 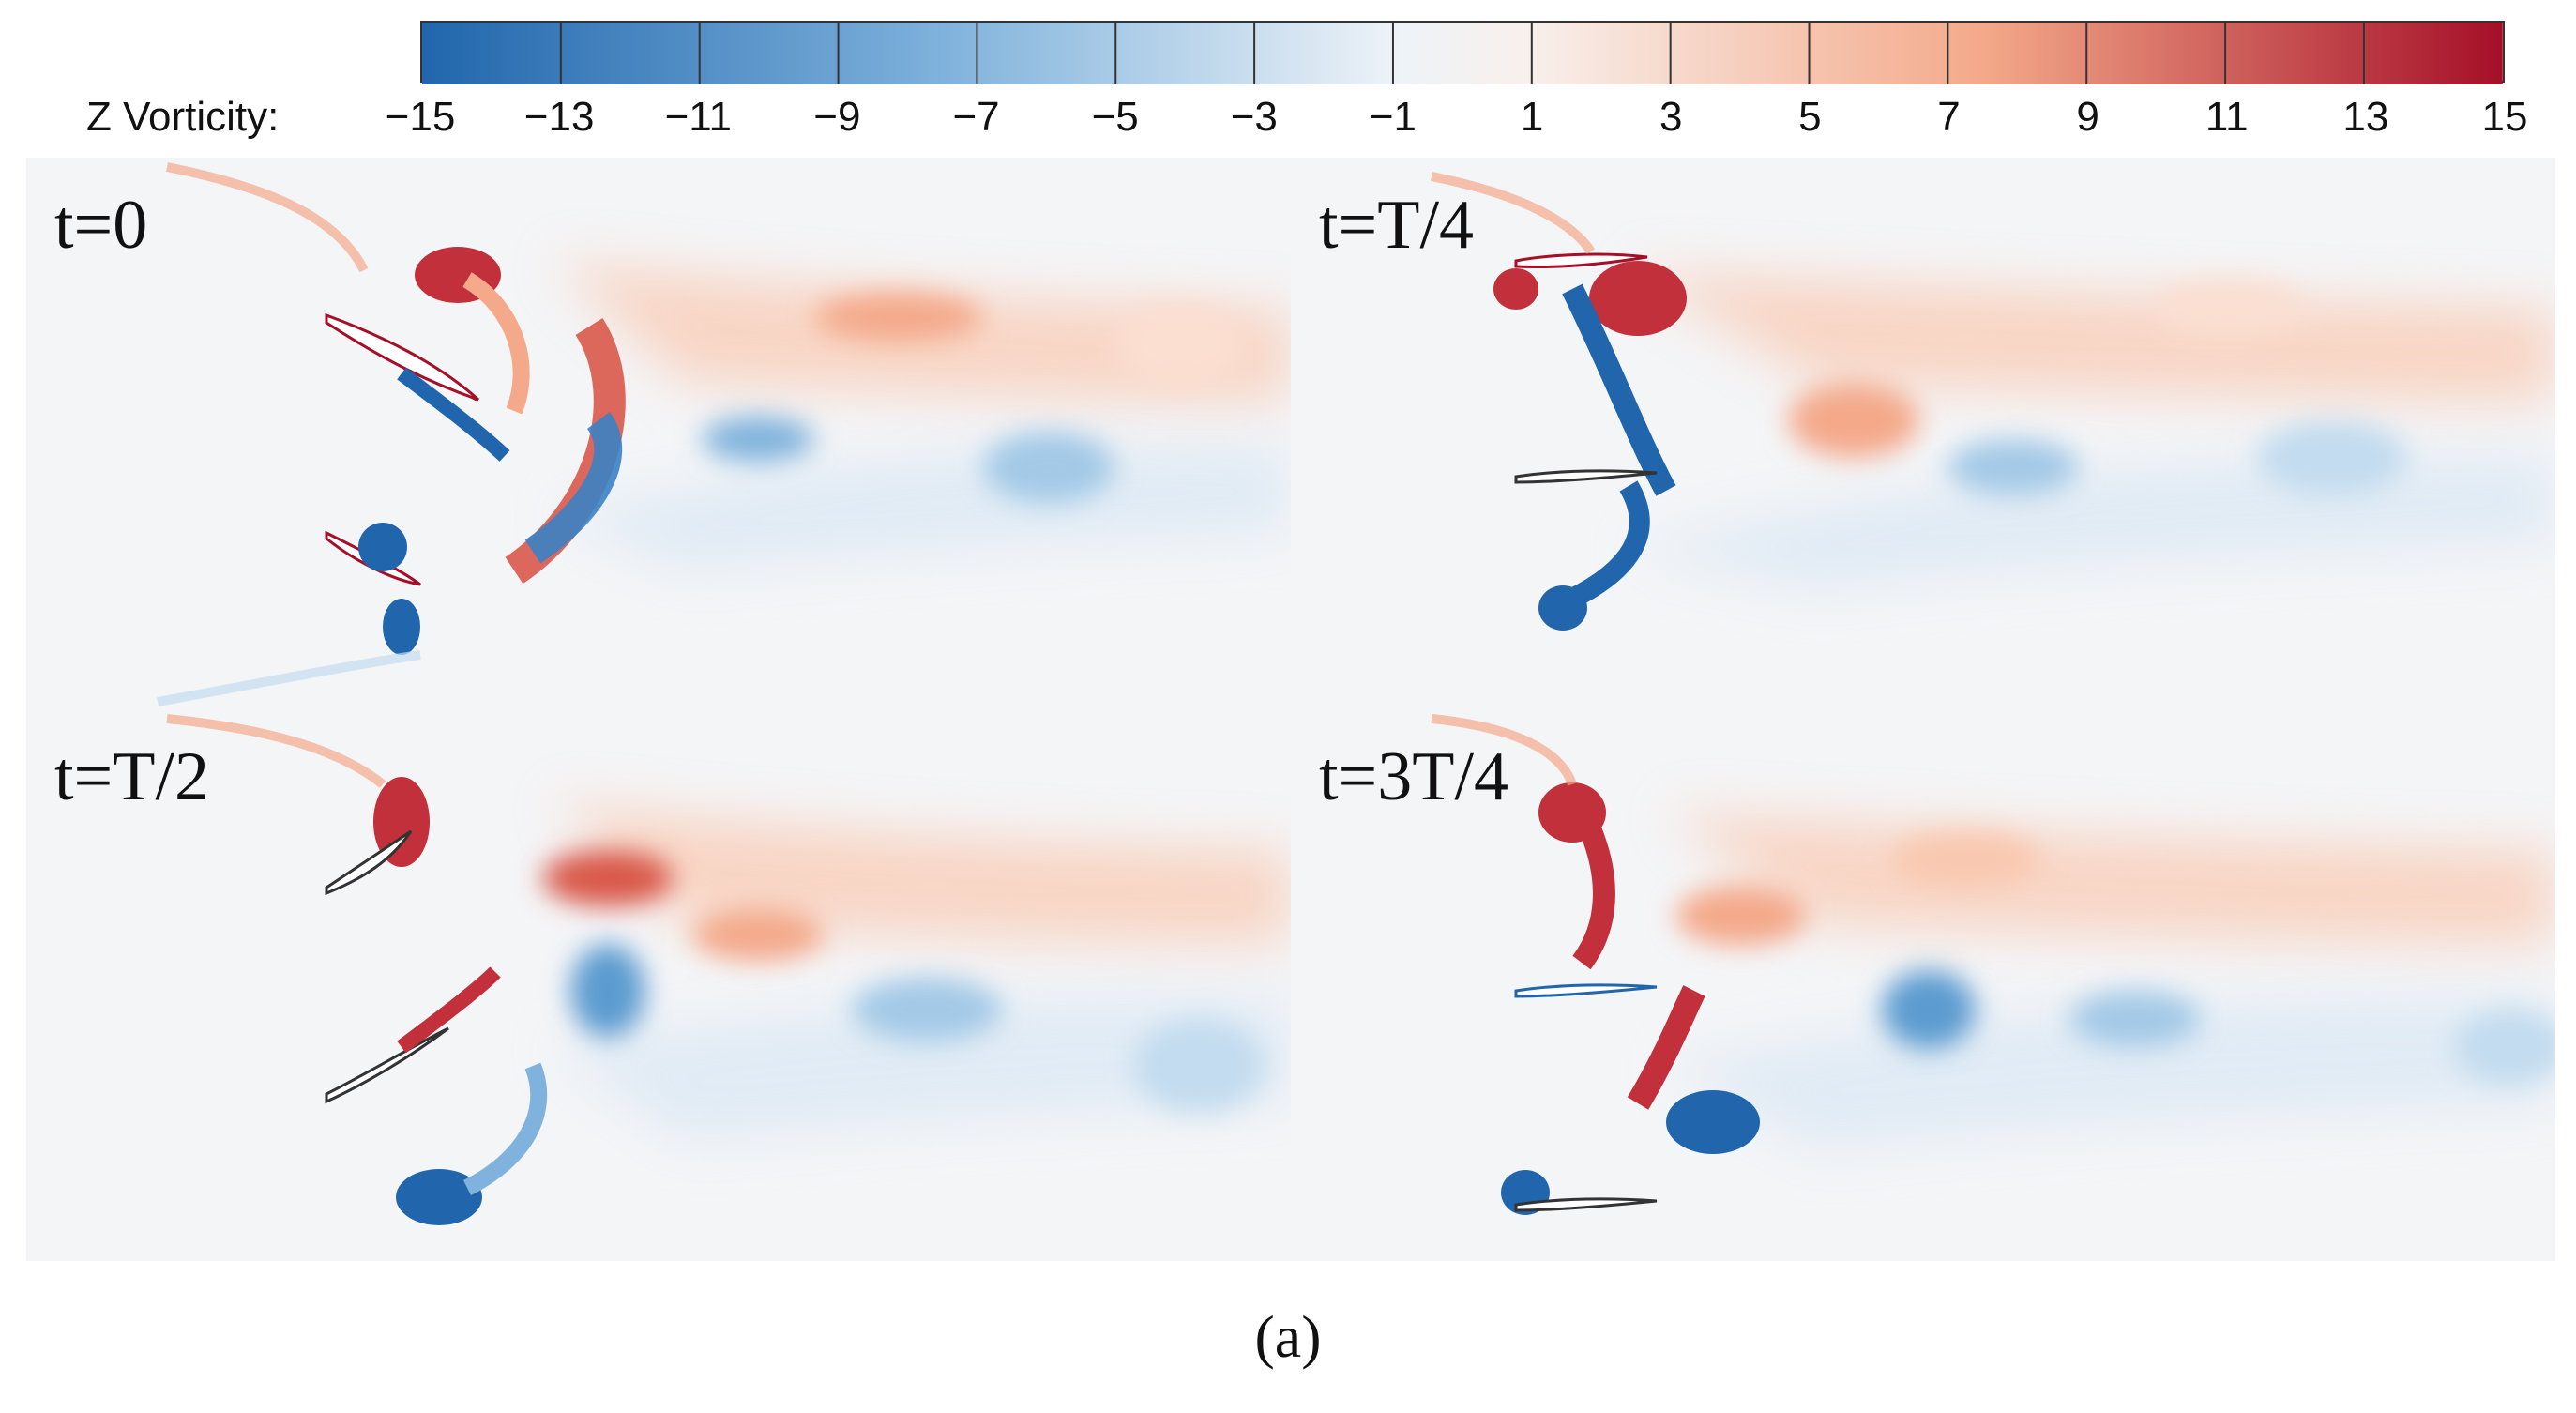 What do you see at coordinates (698, 117) in the screenshot?
I see `colorbar-tick-label: −11` at bounding box center [698, 117].